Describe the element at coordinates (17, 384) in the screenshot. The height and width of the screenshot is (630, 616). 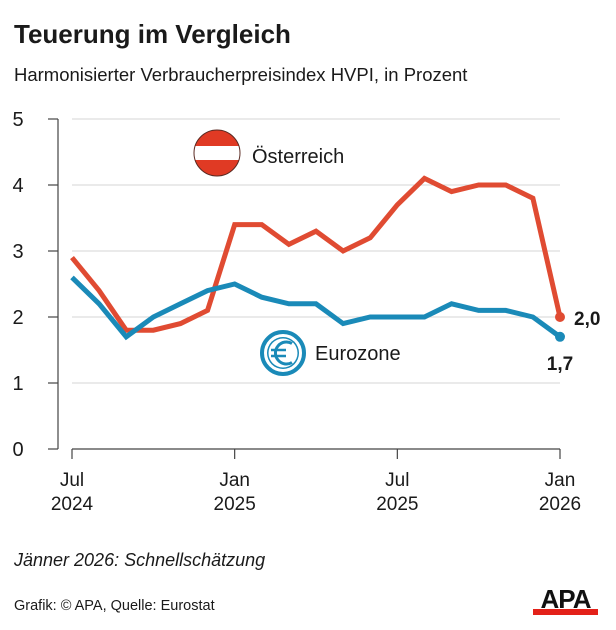
I see `y-tick-label: 1` at that location.